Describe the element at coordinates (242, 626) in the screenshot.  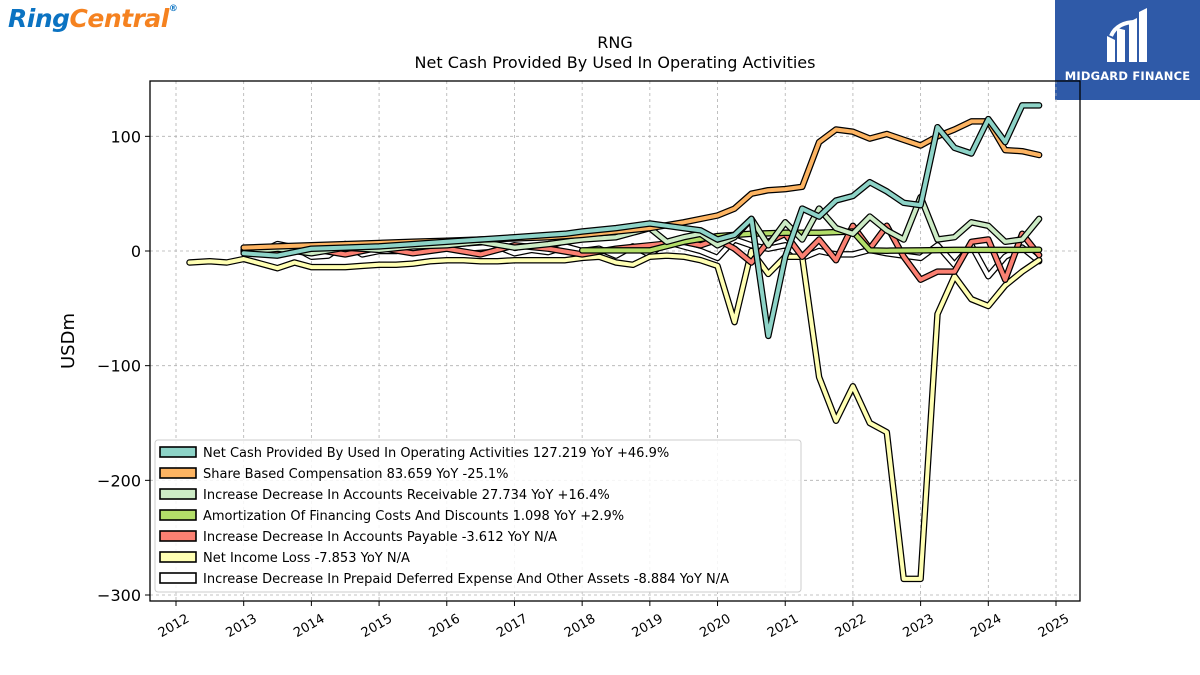
I see `x-tick-label: 2013` at that location.